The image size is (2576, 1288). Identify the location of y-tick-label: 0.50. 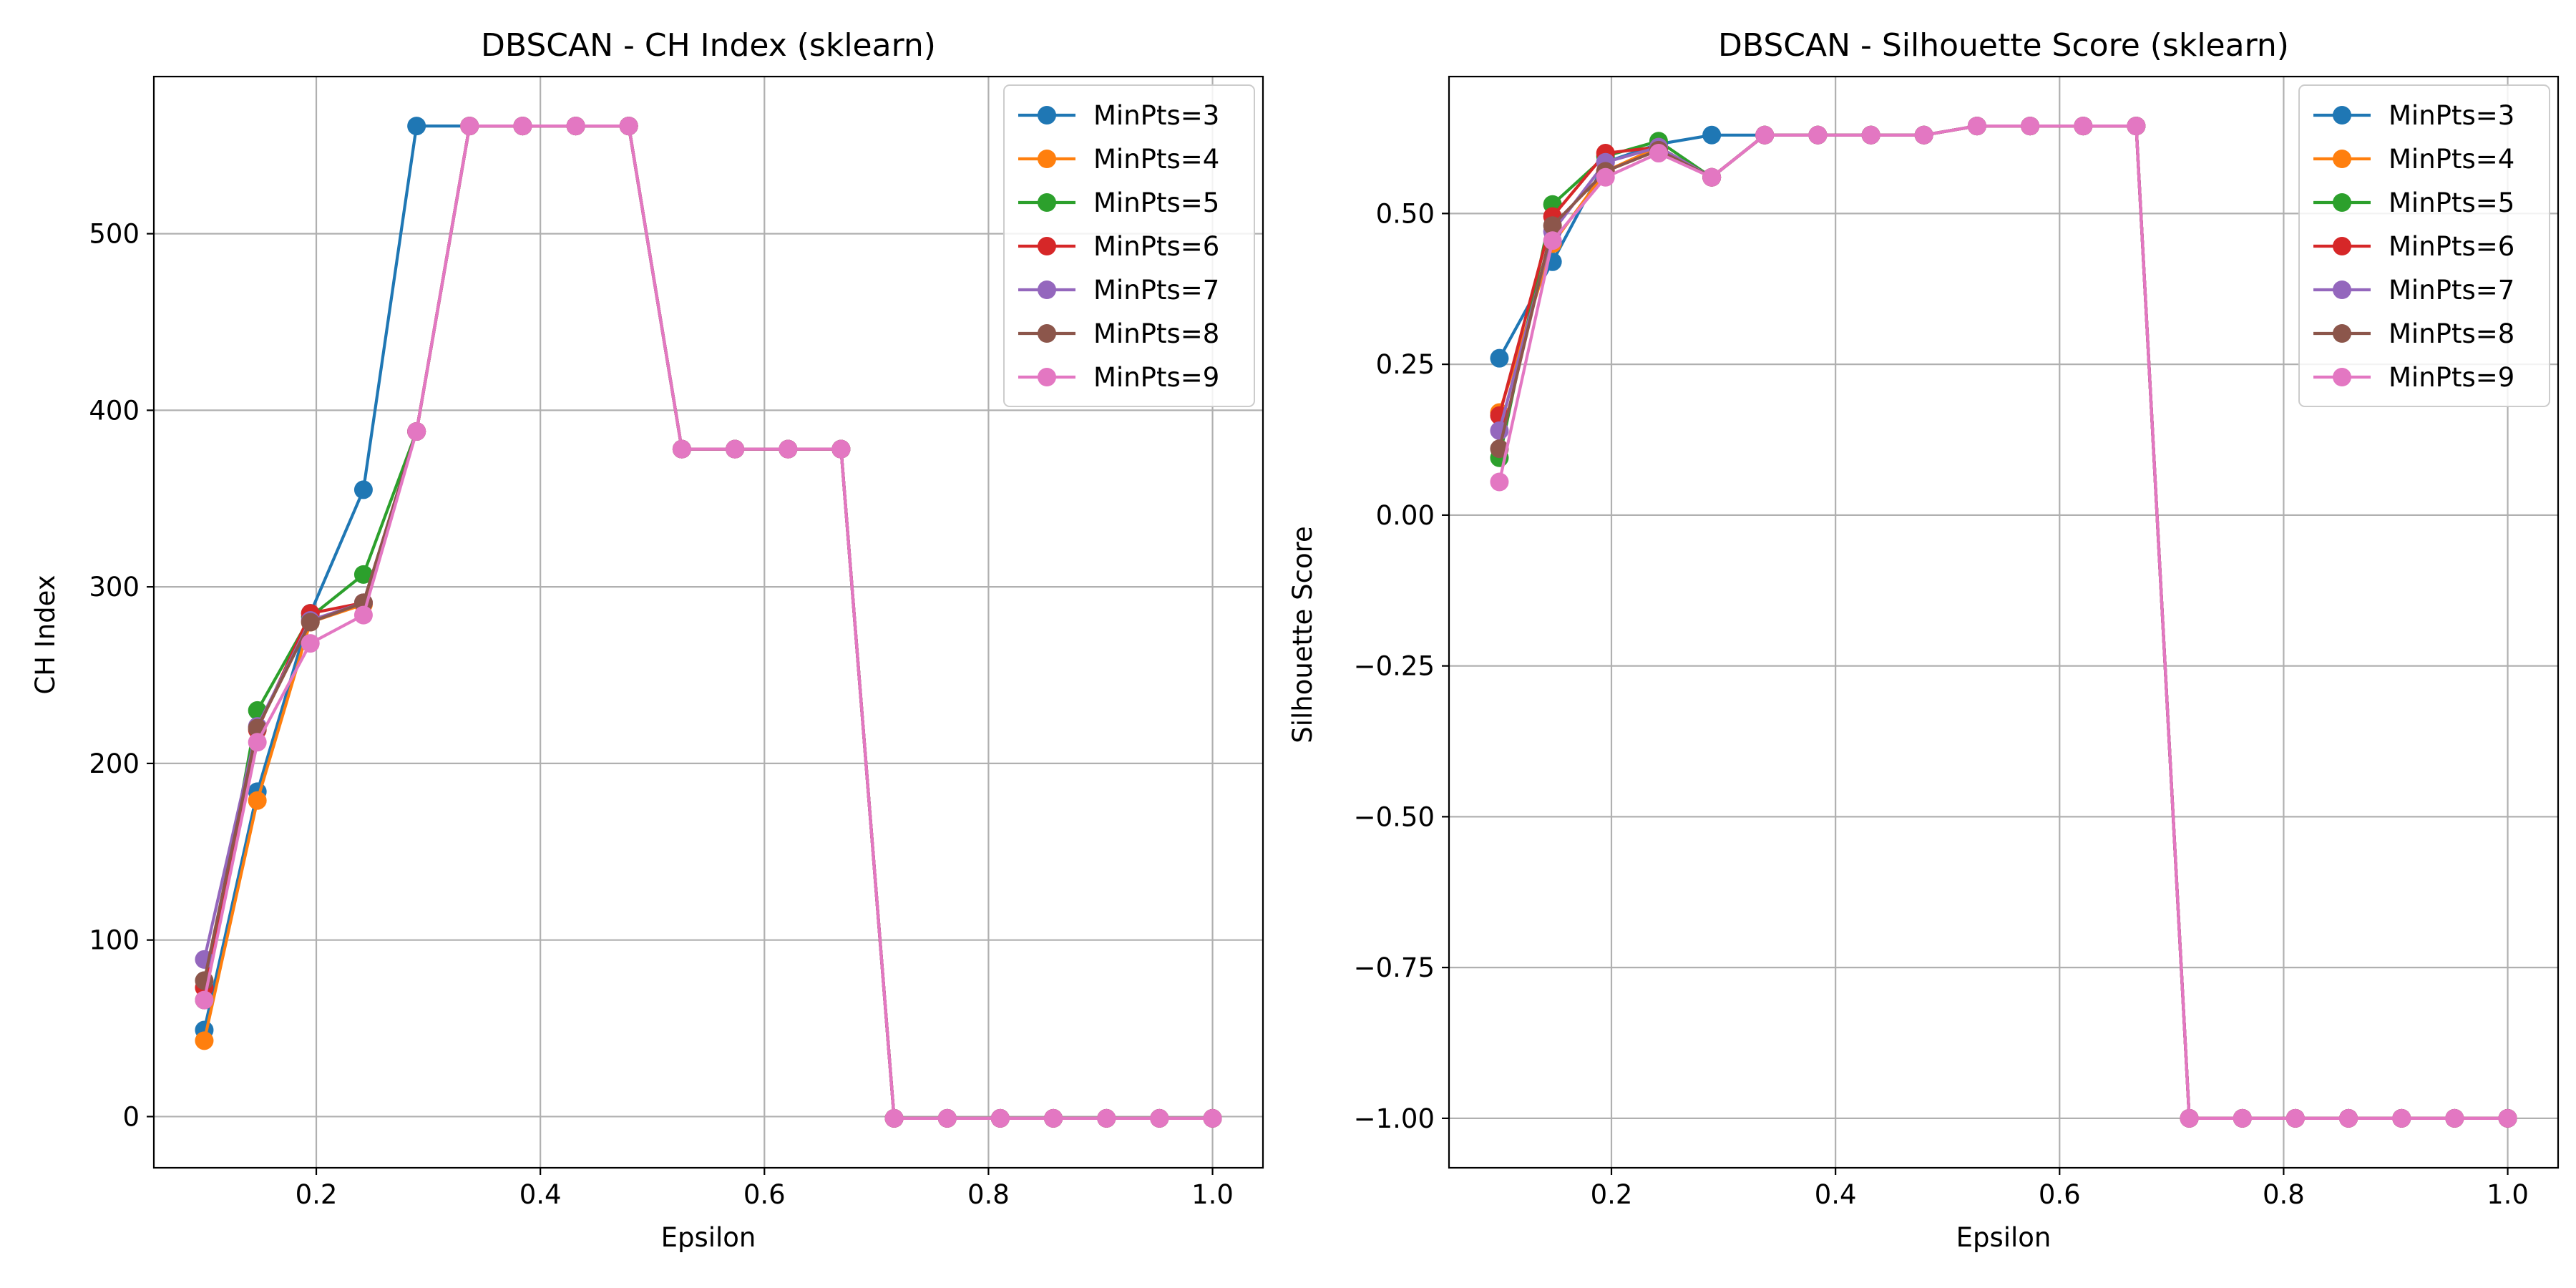
(1405, 213).